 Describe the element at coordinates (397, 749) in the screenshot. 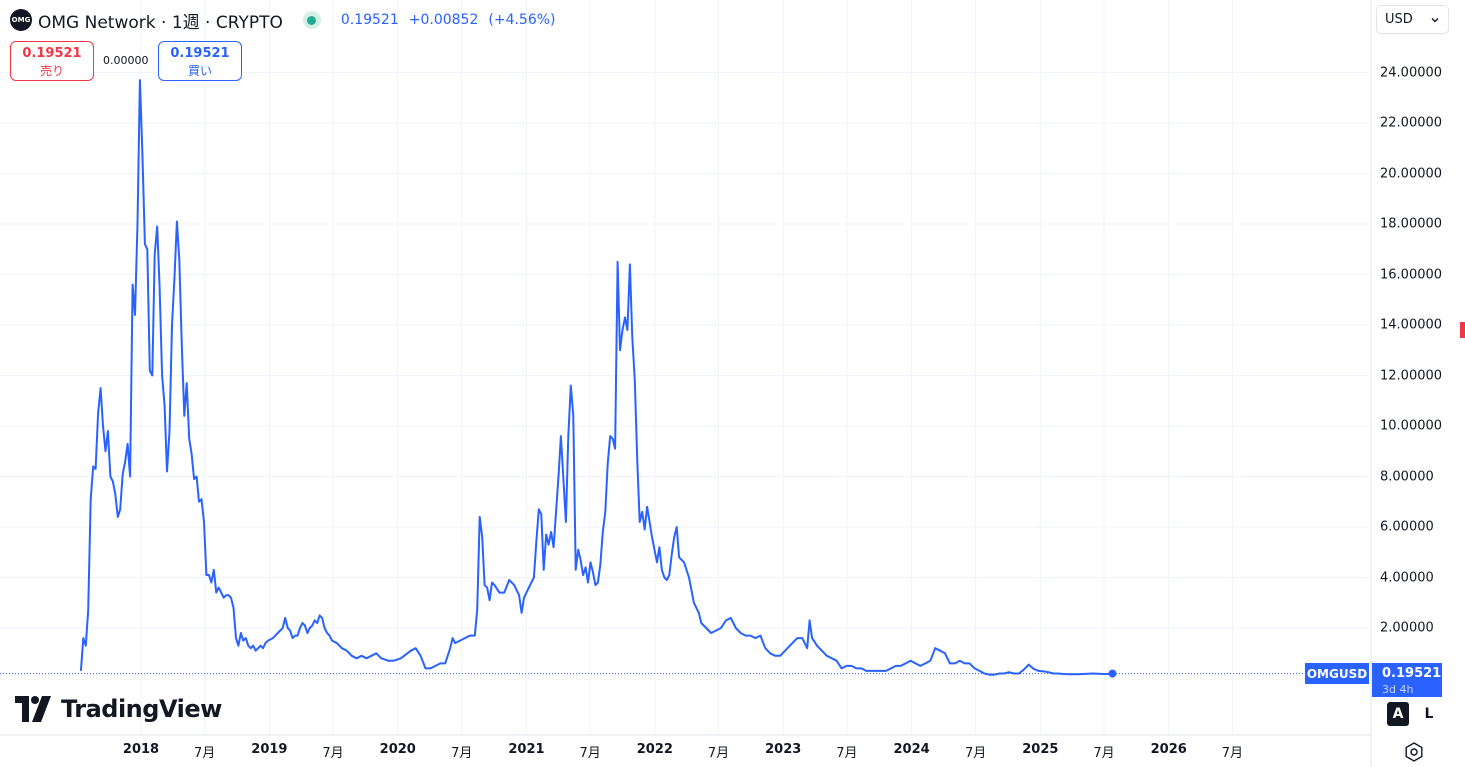

I see `x-tick-label: 2020` at that location.